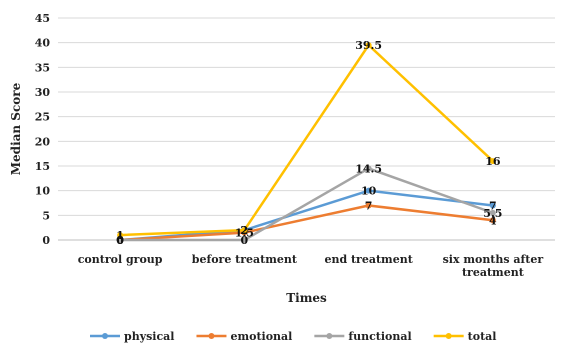 Image resolution: width=567 pixels, height=347 pixels. I want to click on point-emotional-six-months-after-treatment, so click(492, 220).